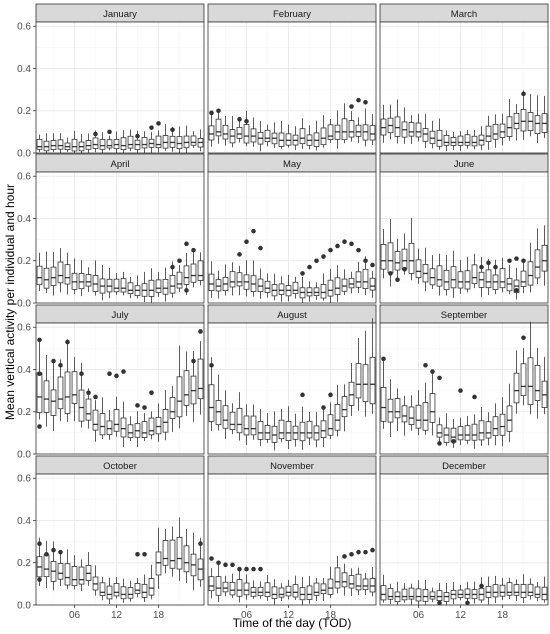 The image size is (550, 634). What do you see at coordinates (464, 14) in the screenshot?
I see `strip-label: March` at bounding box center [464, 14].